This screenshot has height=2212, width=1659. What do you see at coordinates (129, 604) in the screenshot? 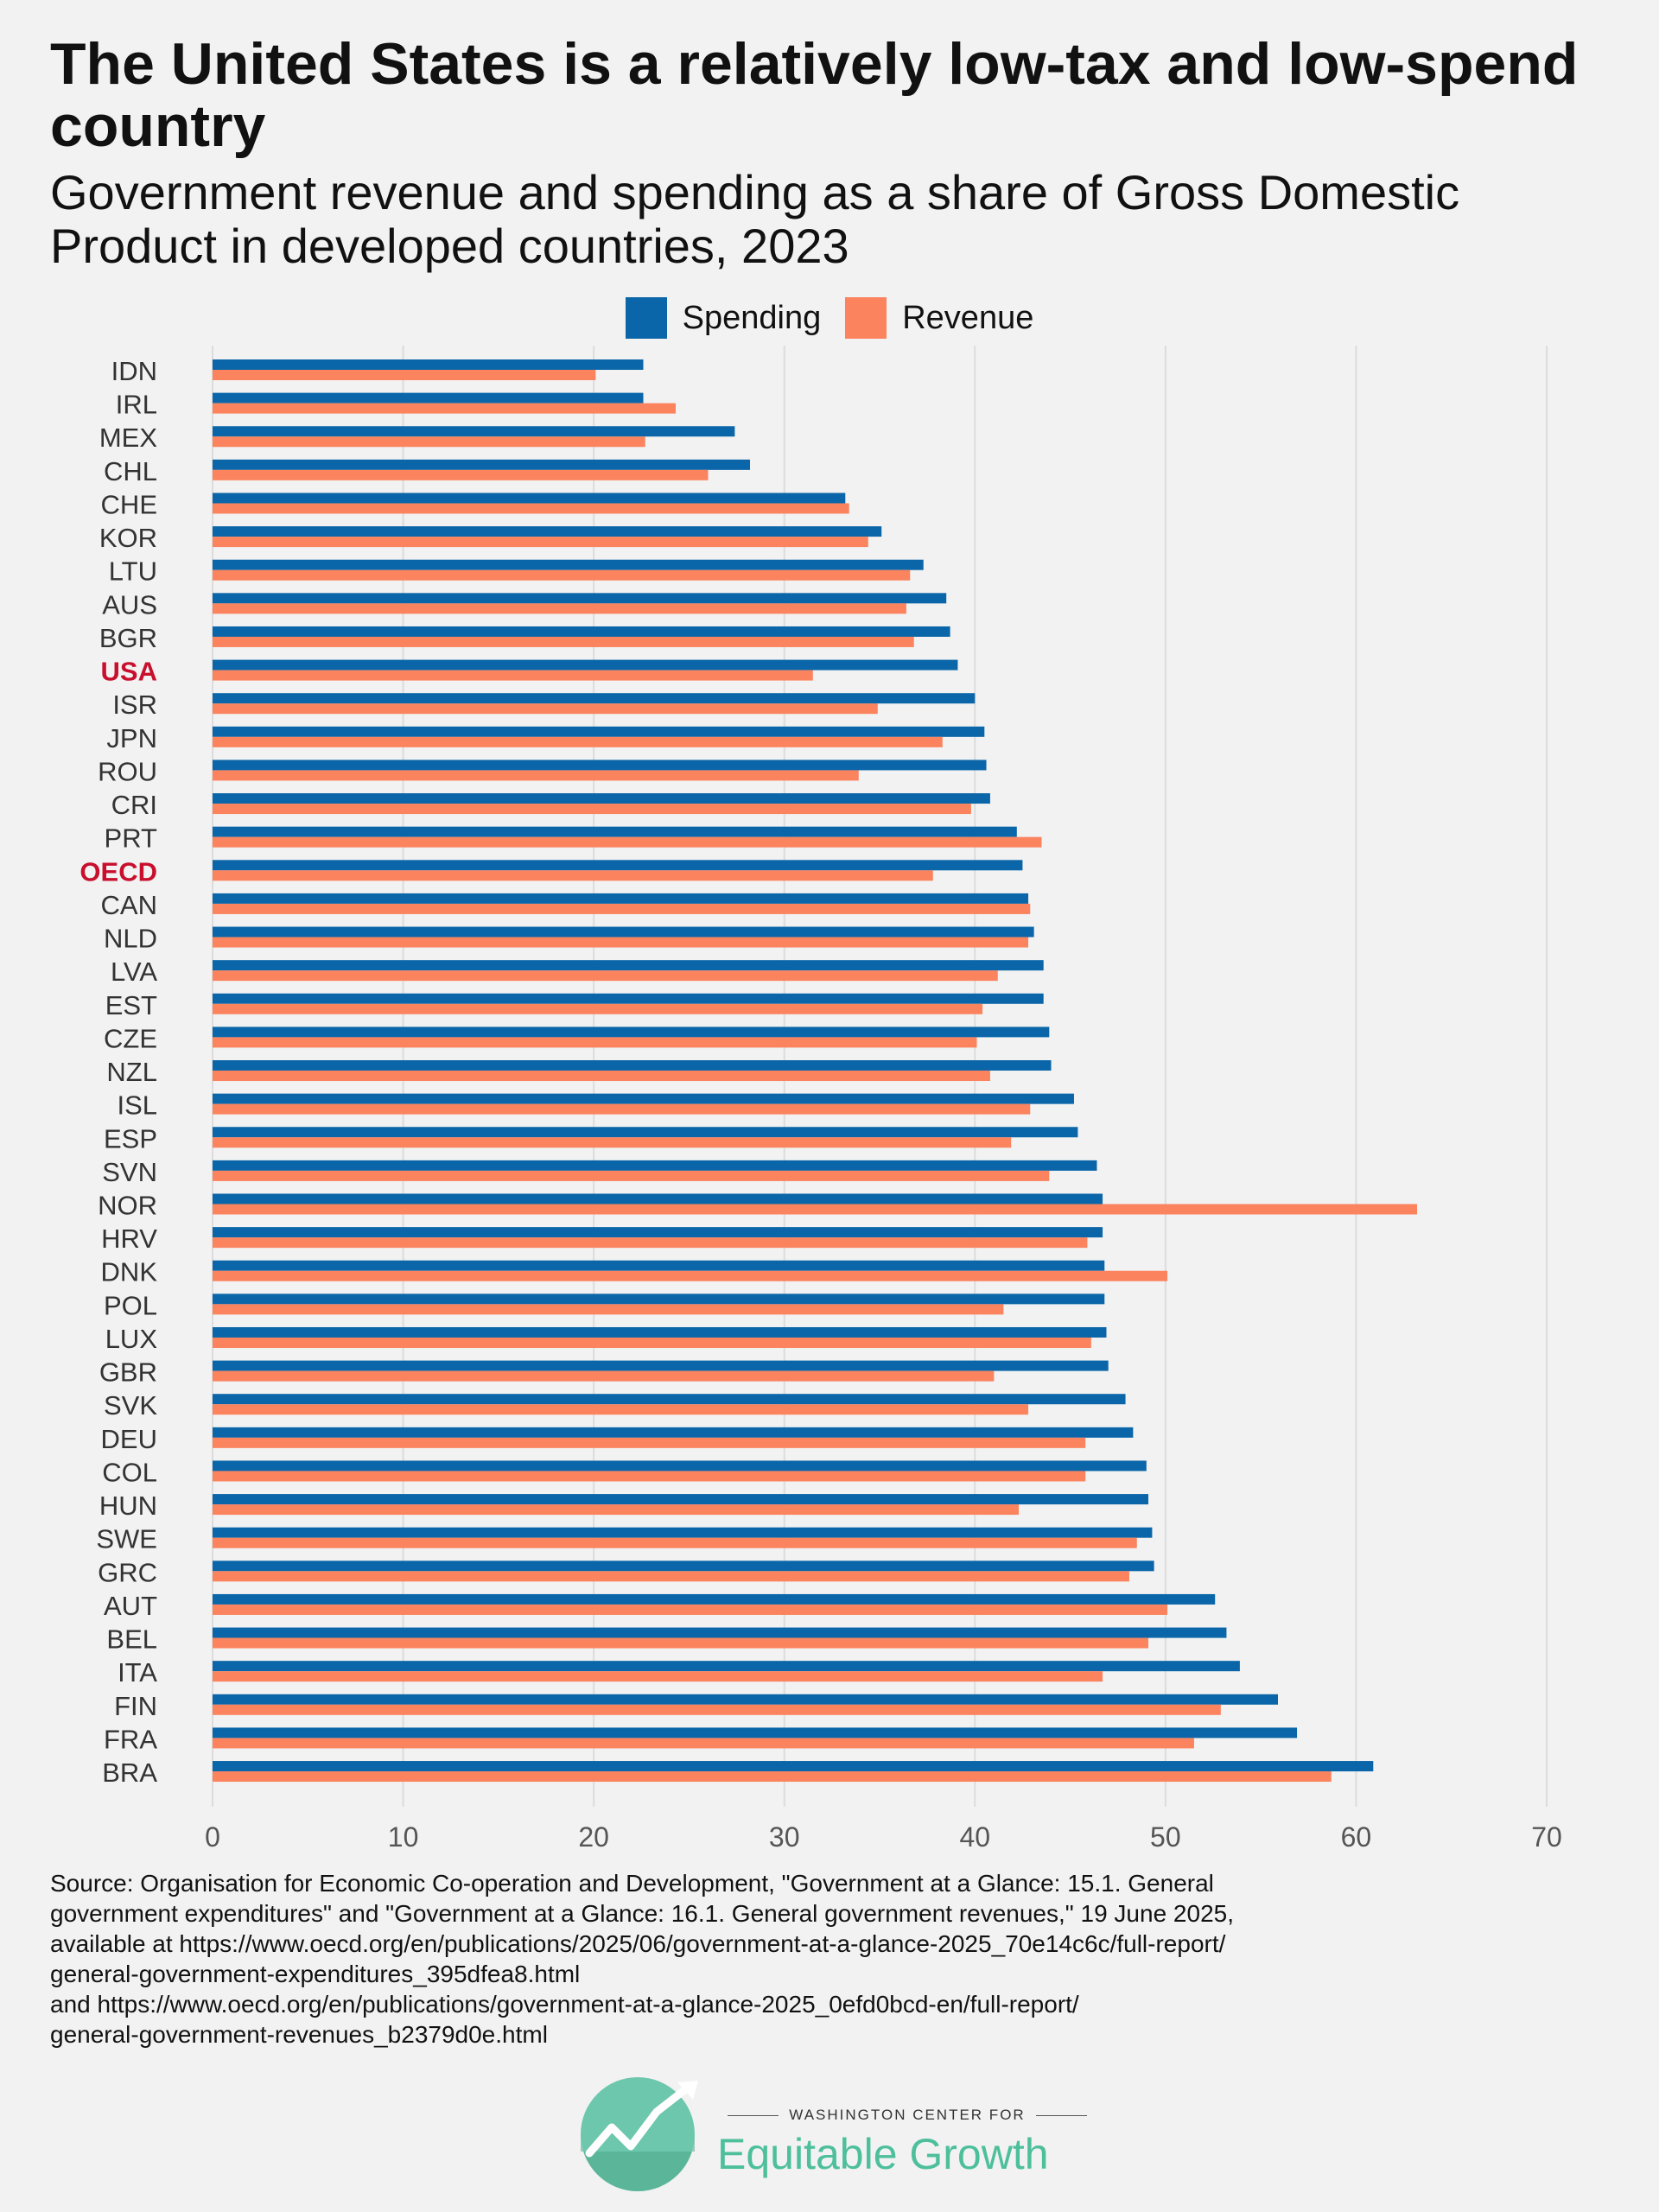
I see `category-label: AUS` at bounding box center [129, 604].